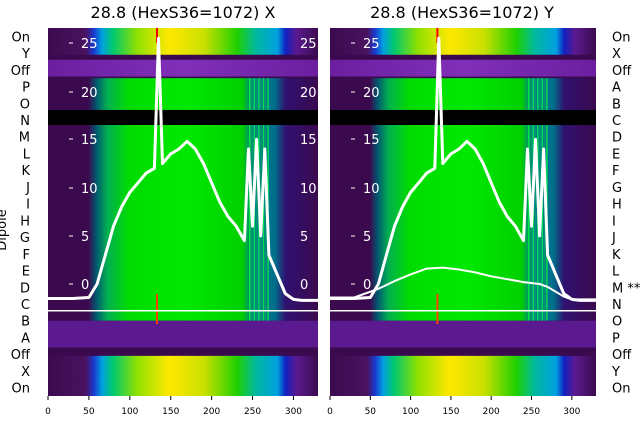 This screenshot has height=440, width=640. Describe the element at coordinates (308, 140) in the screenshot. I see `inset-tick-label-right: 15` at that location.